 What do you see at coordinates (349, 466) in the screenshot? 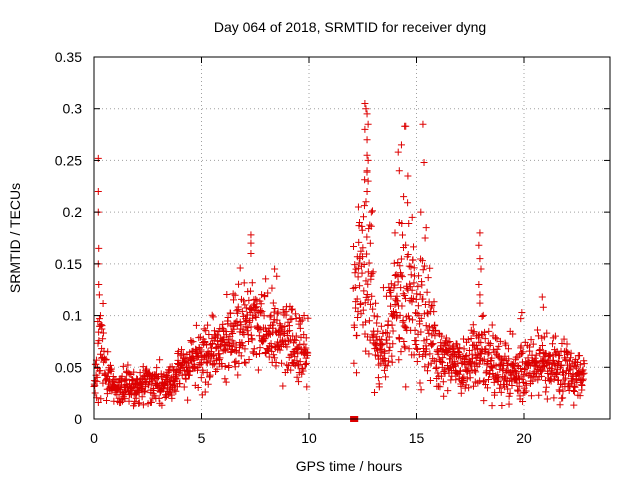
I see `x-axis-label: GPS time / hours` at bounding box center [349, 466].